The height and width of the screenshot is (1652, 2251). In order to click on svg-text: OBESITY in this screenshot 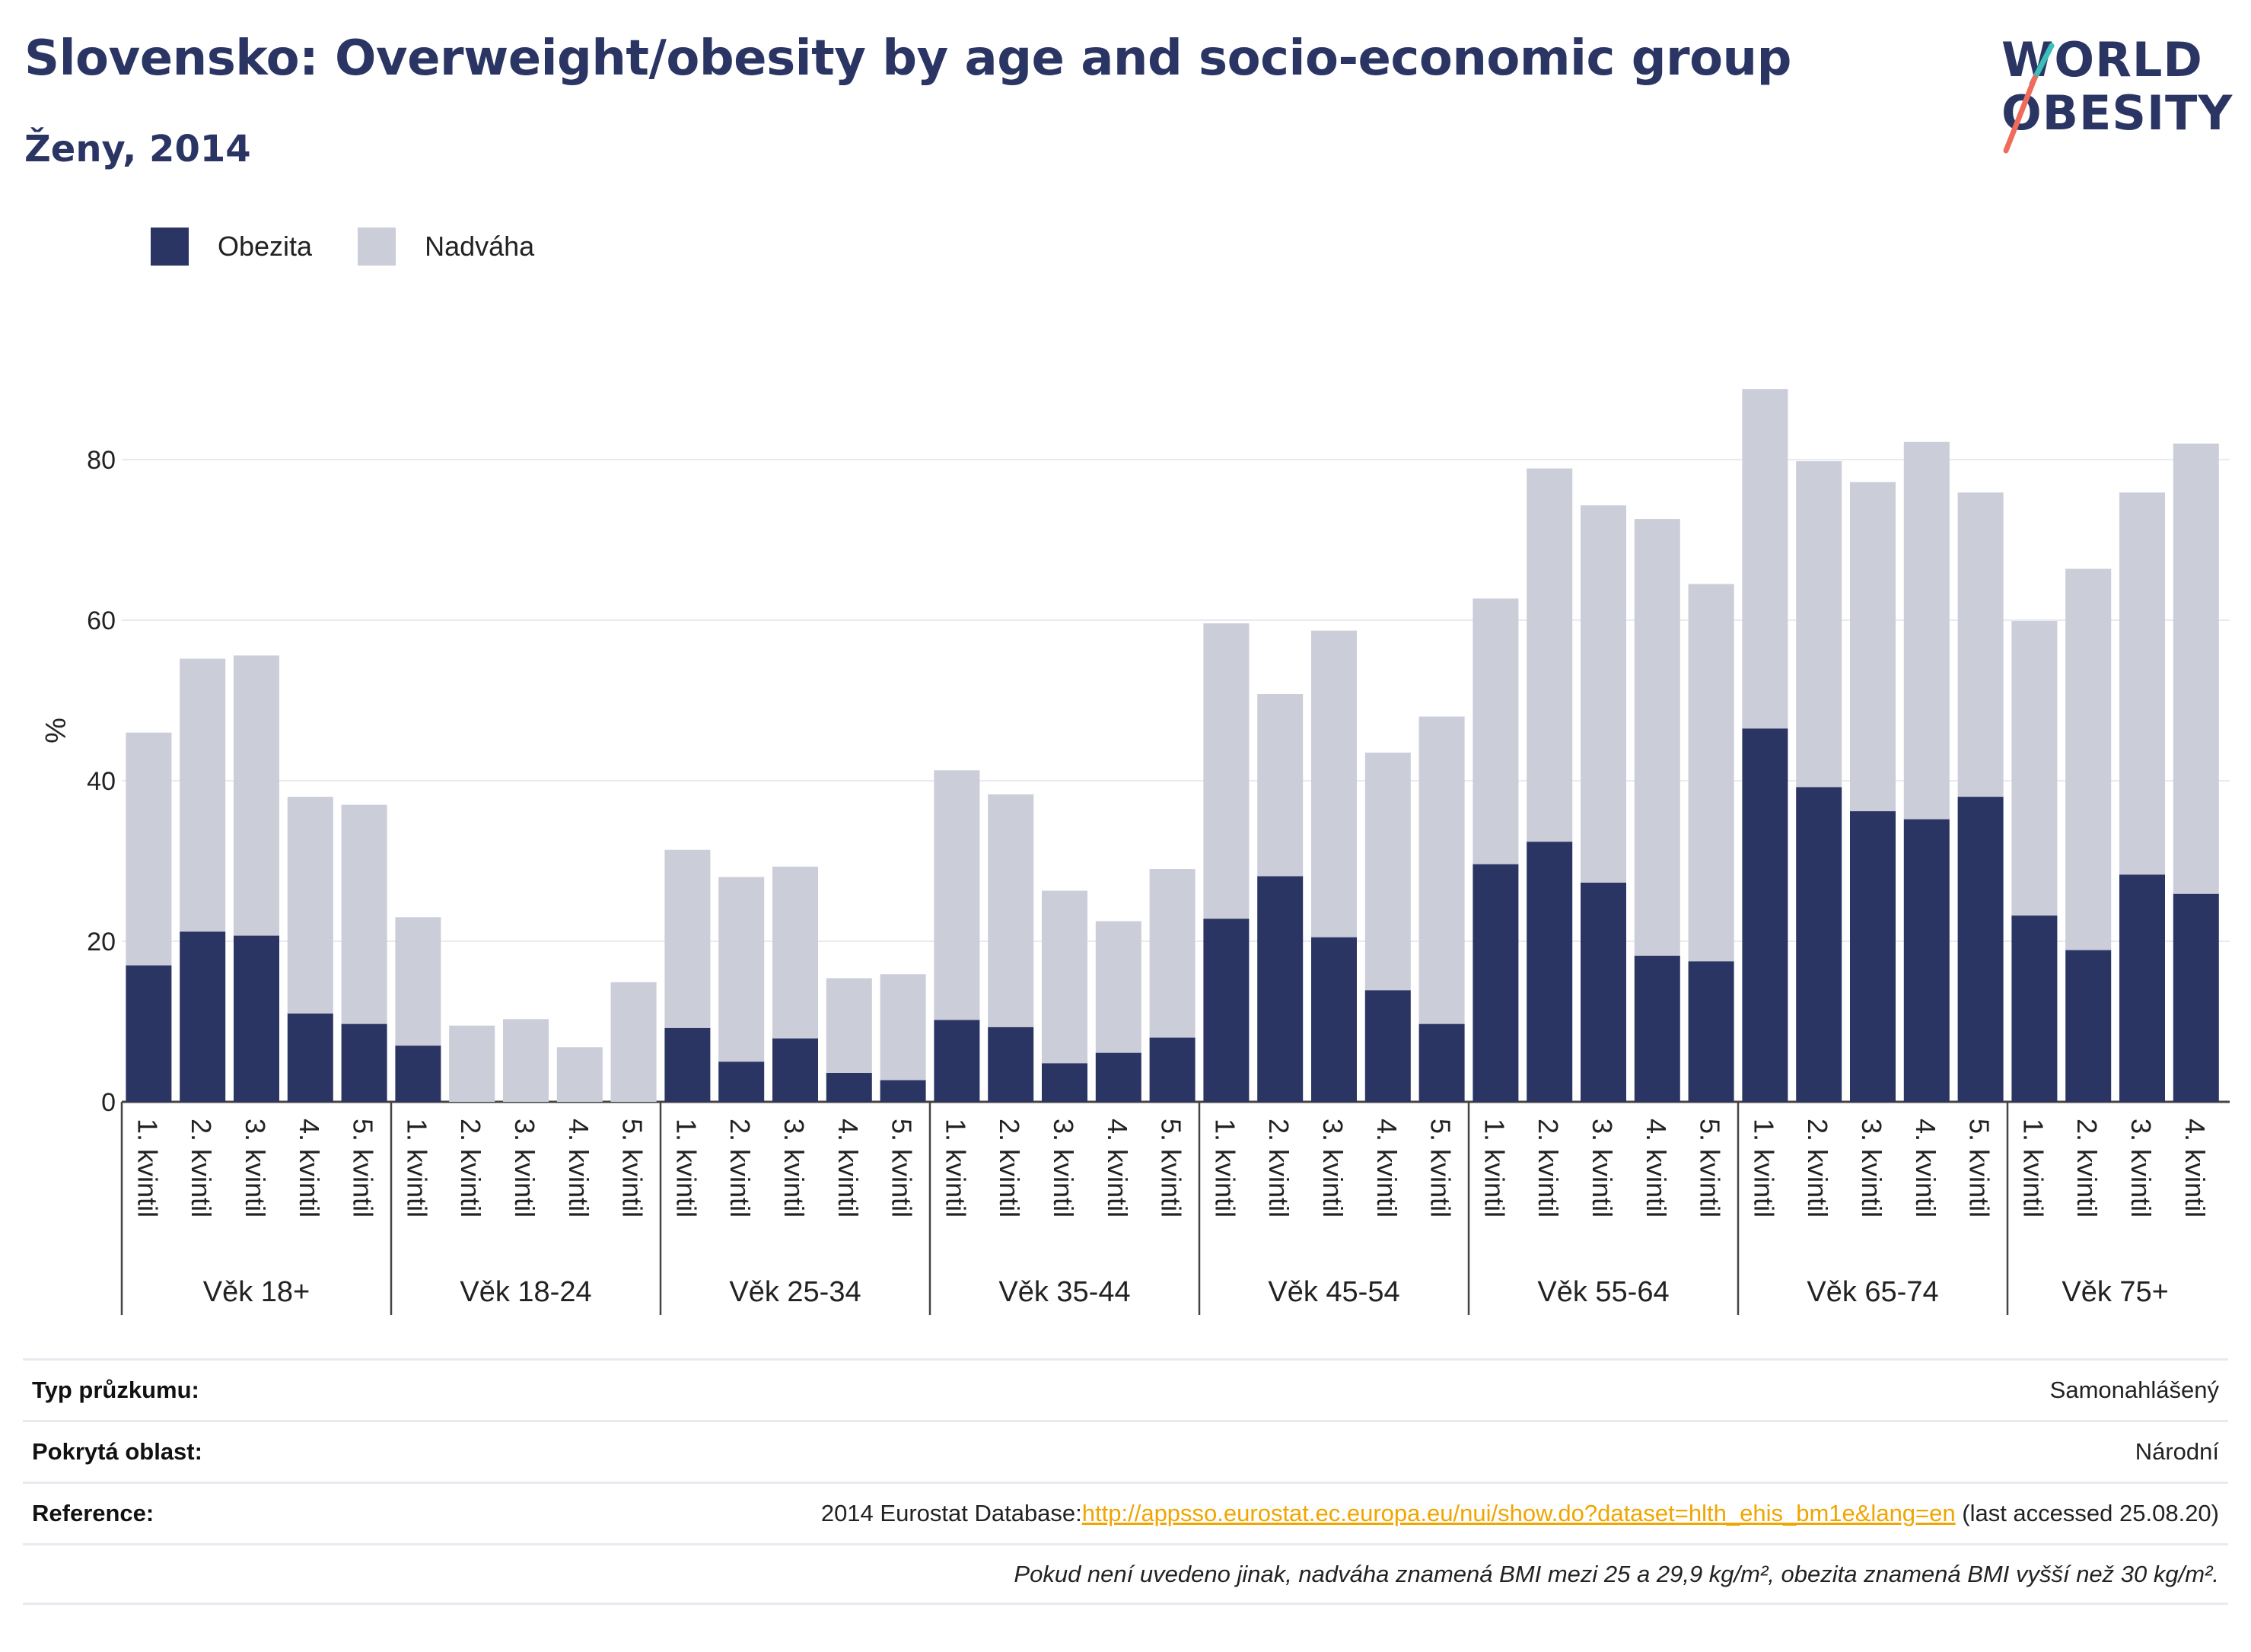, I will do `click(2117, 113)`.